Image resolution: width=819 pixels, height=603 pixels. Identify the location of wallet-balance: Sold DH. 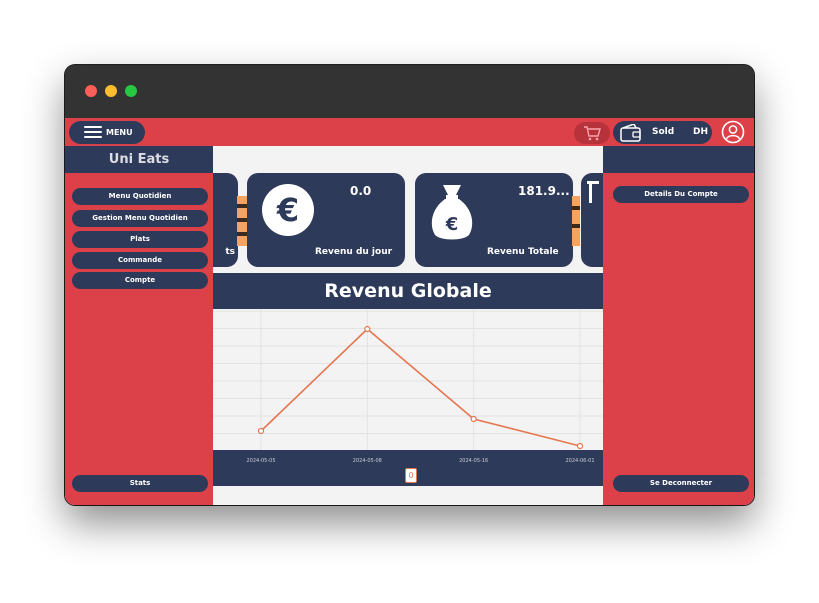
(662, 132).